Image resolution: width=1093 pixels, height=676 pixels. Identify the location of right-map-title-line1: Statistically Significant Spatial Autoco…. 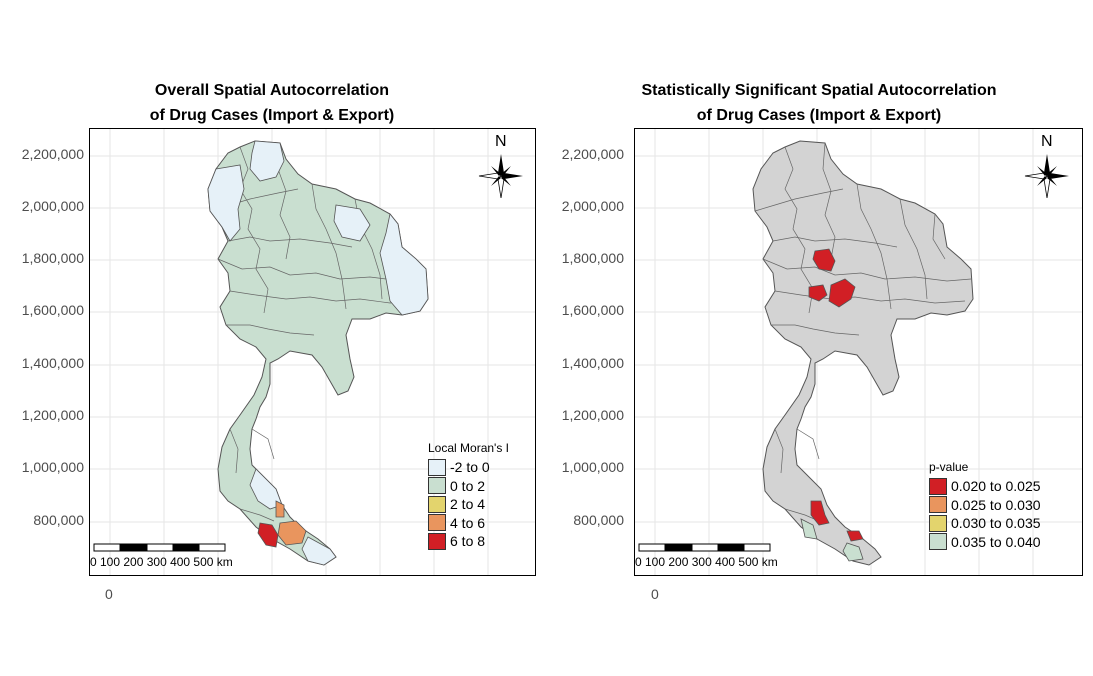
(819, 90).